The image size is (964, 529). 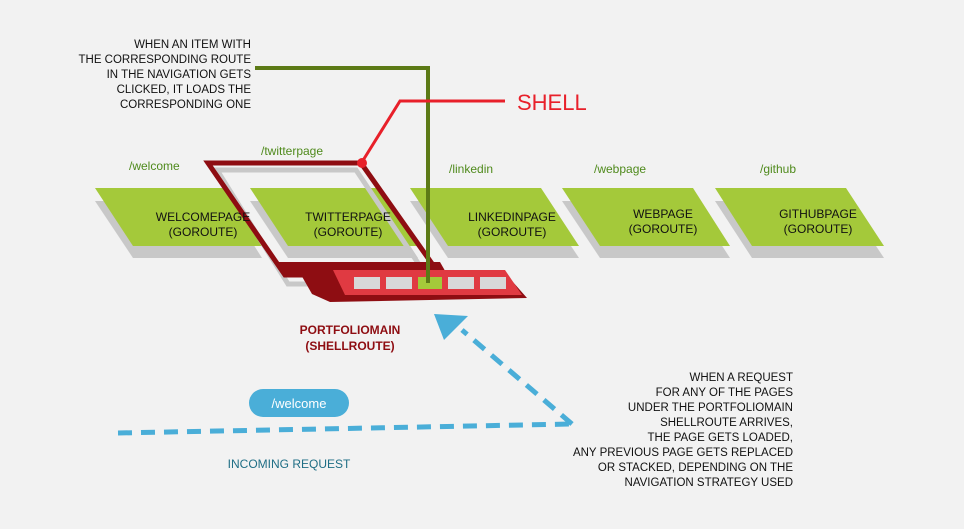 What do you see at coordinates (709, 483) in the screenshot?
I see `request-note-line-8: NAVIGATION STRATEGY USED` at bounding box center [709, 483].